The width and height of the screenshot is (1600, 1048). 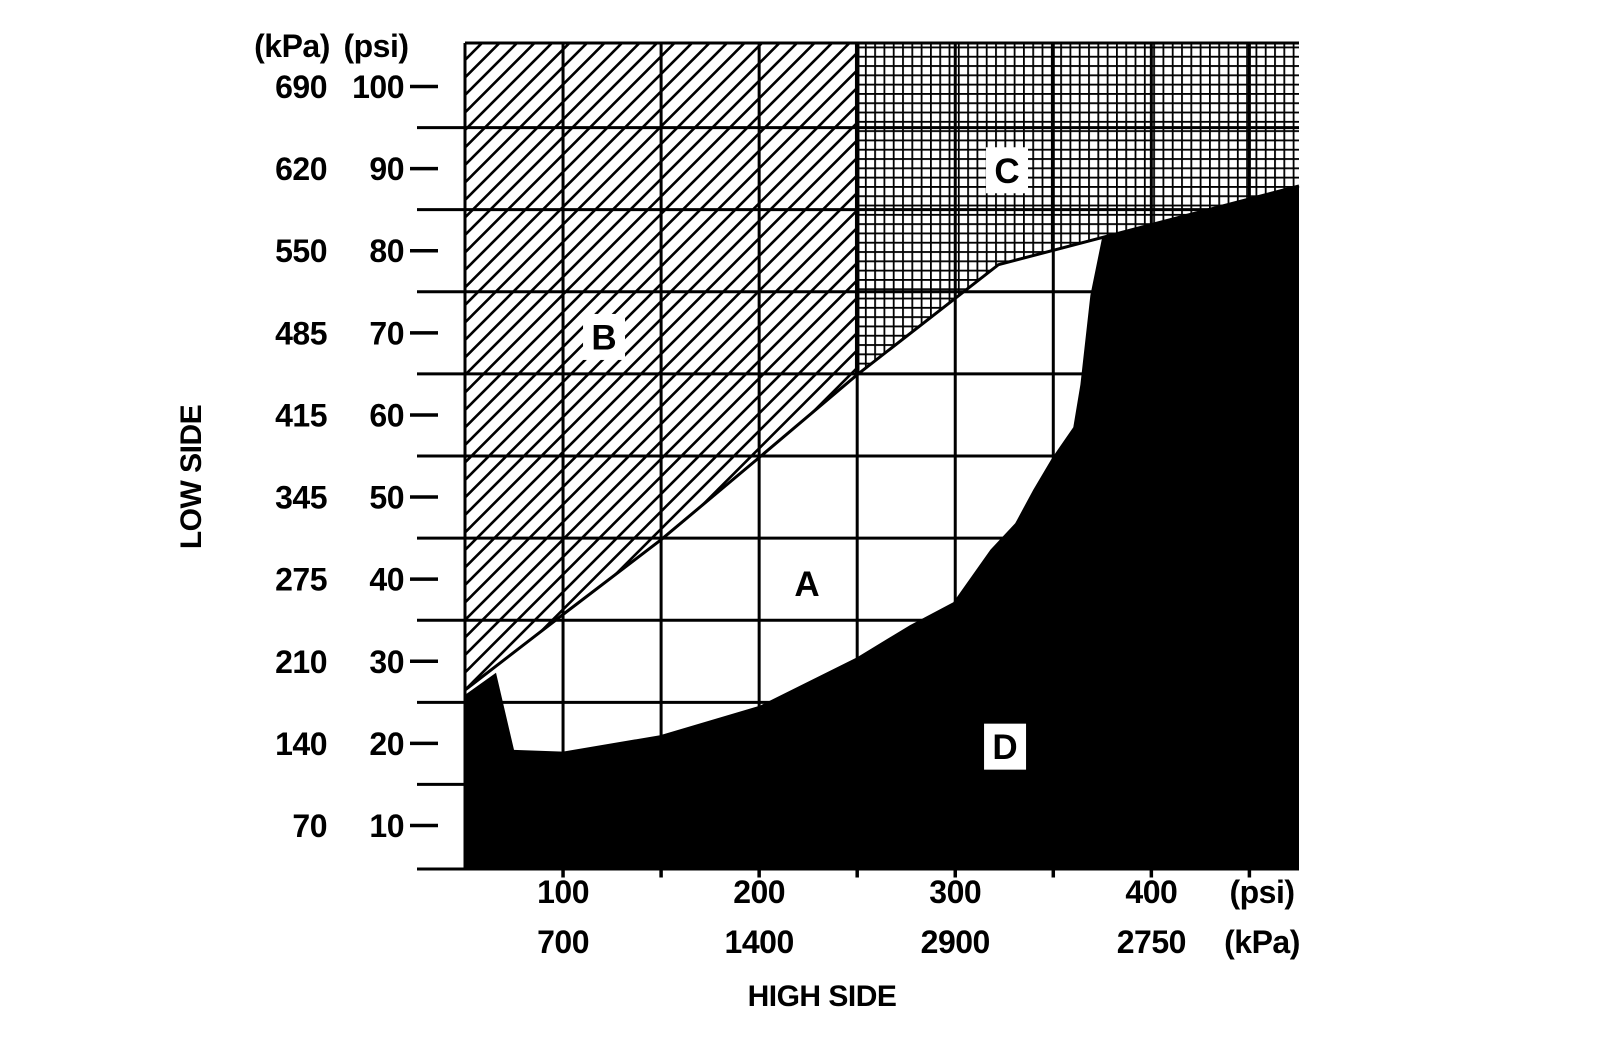 What do you see at coordinates (386, 251) in the screenshot?
I see `y-tick-psi-label: 80` at bounding box center [386, 251].